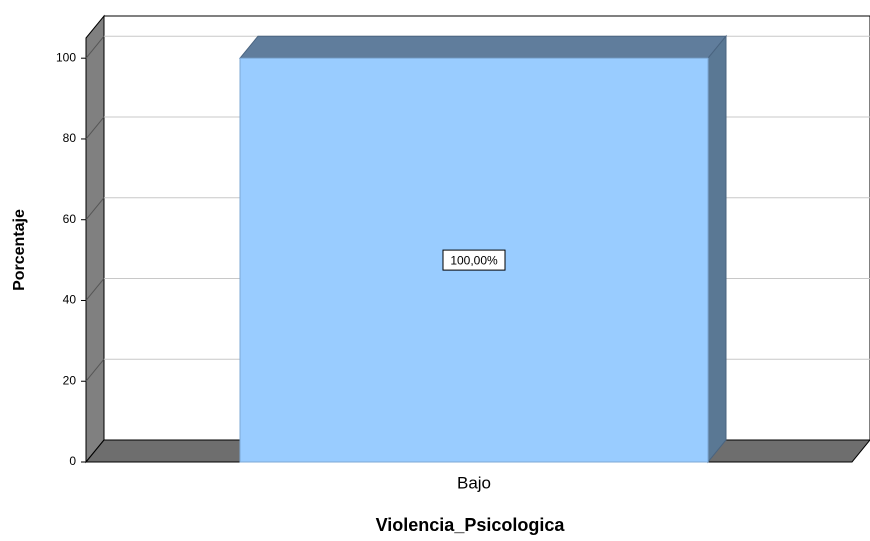 This screenshot has width=870, height=541. I want to click on bar-side, so click(717, 249).